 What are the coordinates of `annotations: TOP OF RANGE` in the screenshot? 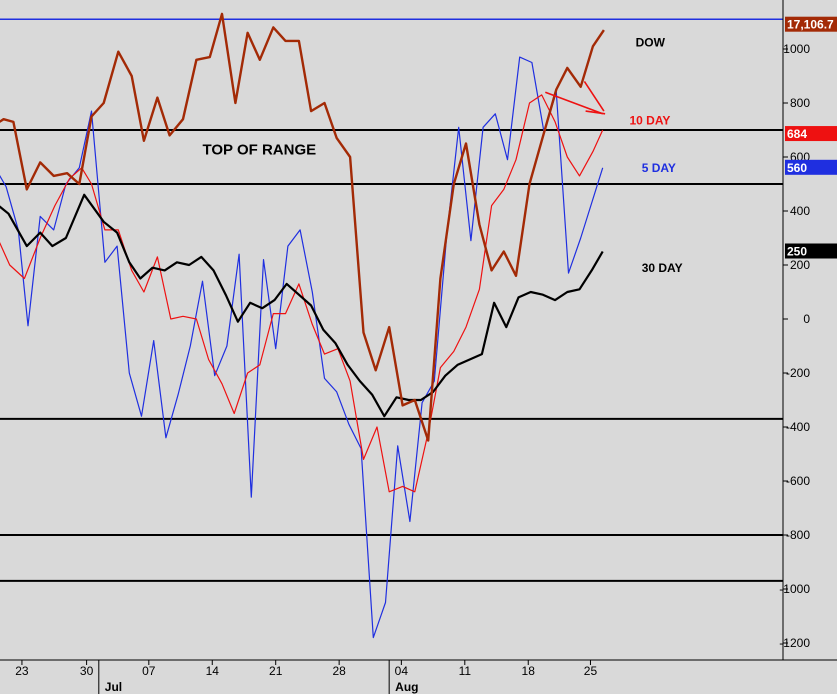 It's located at (260, 149).